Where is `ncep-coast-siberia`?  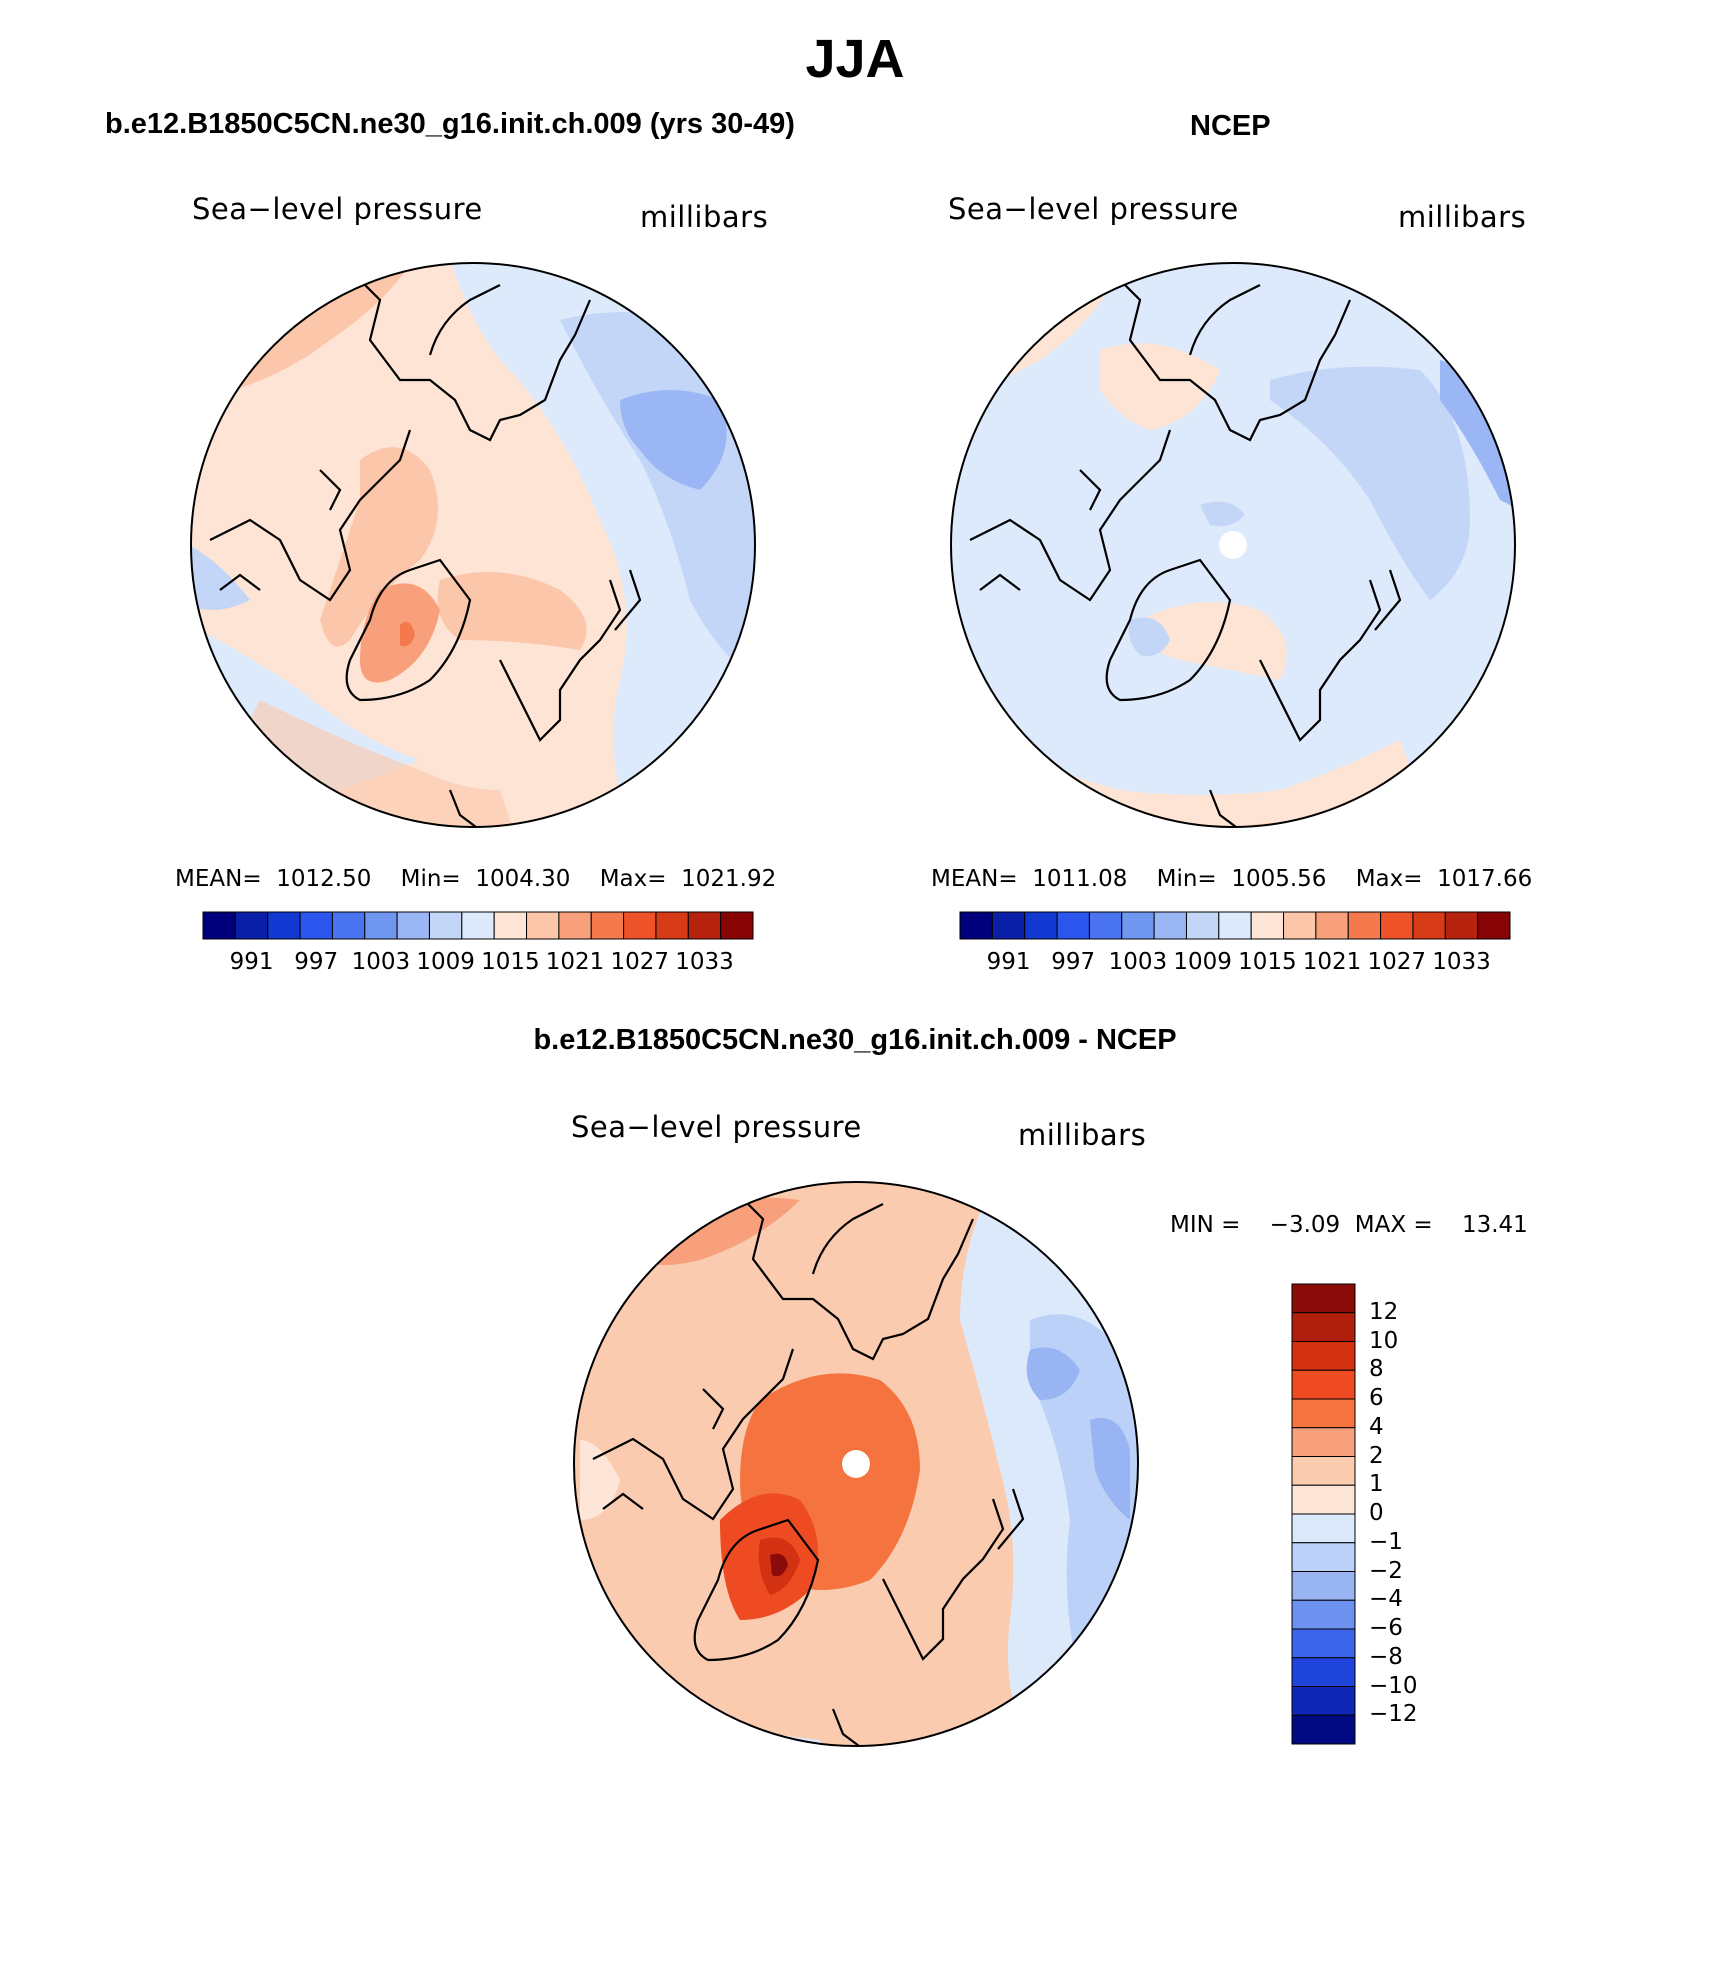 ncep-coast-siberia is located at coordinates (1228, 353).